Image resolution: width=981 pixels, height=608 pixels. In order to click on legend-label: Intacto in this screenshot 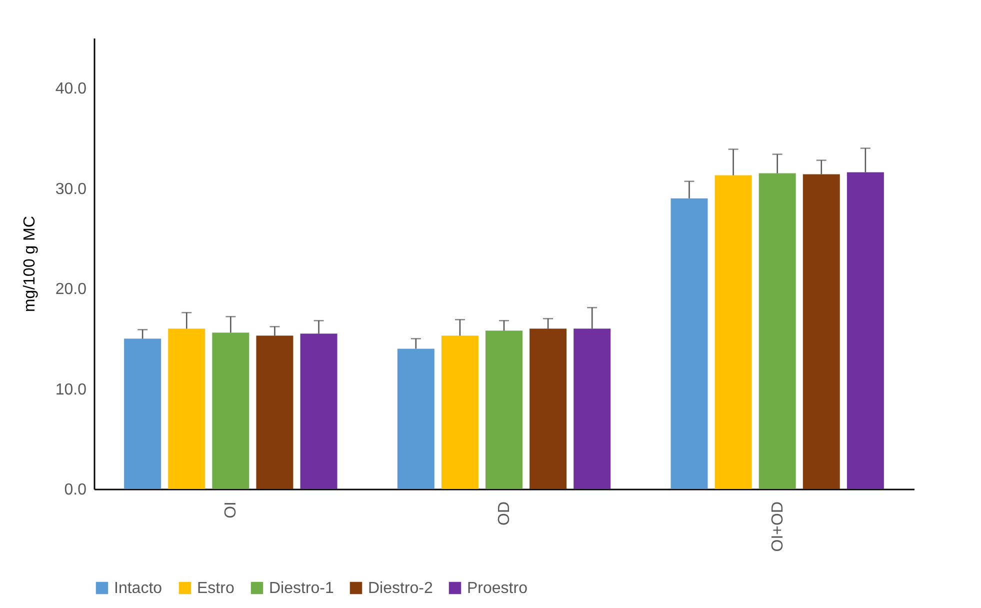, I will do `click(138, 588)`.